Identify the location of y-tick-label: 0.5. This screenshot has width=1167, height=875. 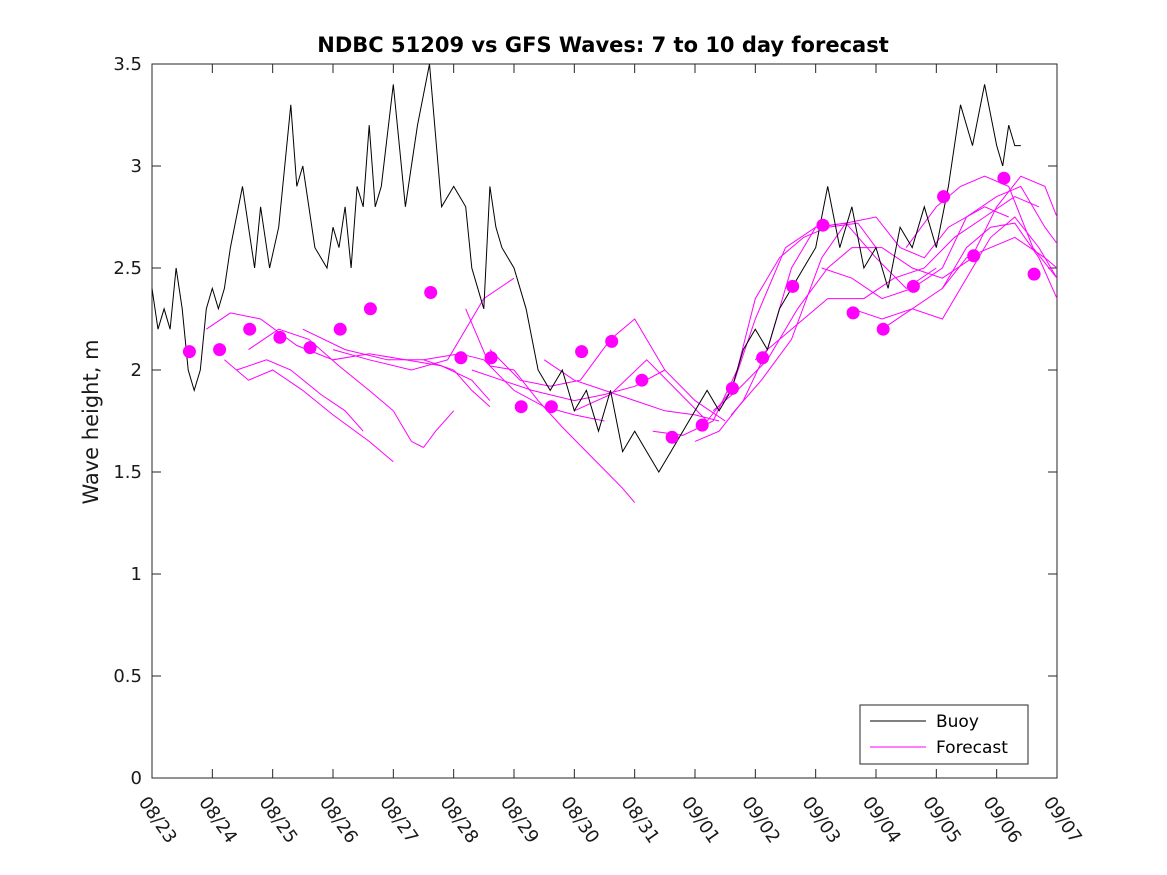
(127, 676).